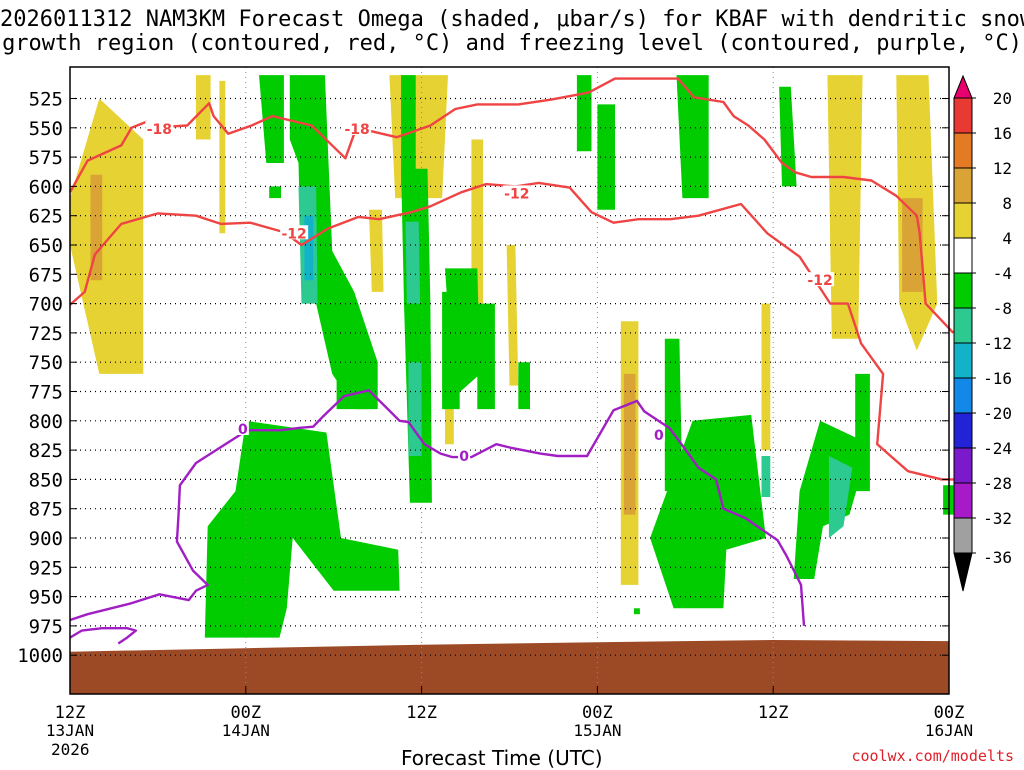 Image resolution: width=1024 pixels, height=770 pixels. I want to click on colorbar-label: -24, so click(997, 448).